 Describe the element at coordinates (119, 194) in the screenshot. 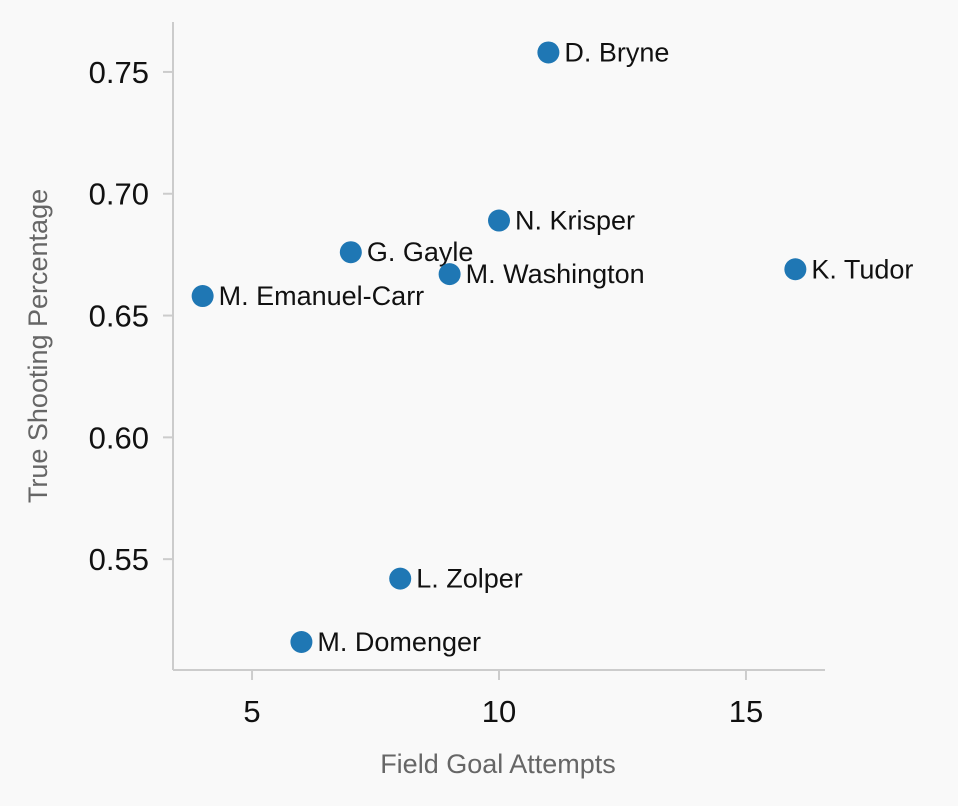

I see `y-tick-label: 0.70` at that location.